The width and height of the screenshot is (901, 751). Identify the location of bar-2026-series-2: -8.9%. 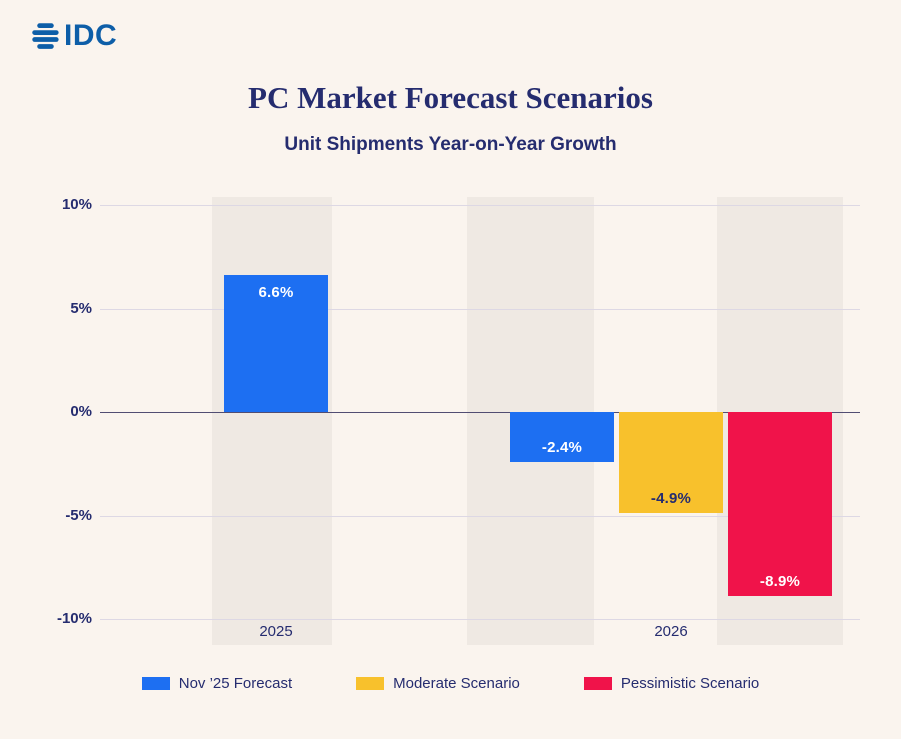
(780, 504).